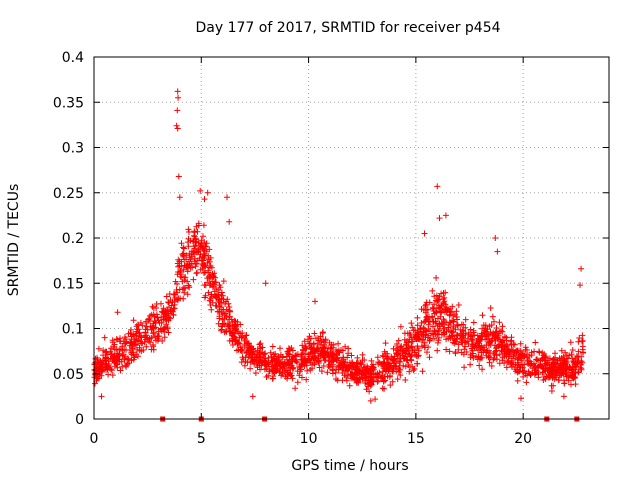 The image size is (640, 480). What do you see at coordinates (73, 330) in the screenshot?
I see `y-tick-label: 0.1` at bounding box center [73, 330].